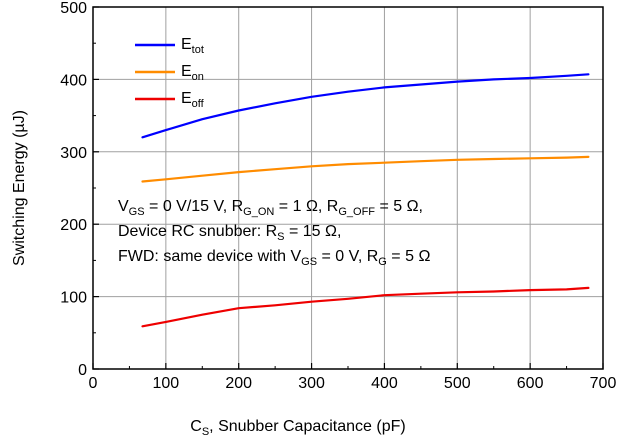  I want to click on y-tick-label: 300, so click(73, 153).